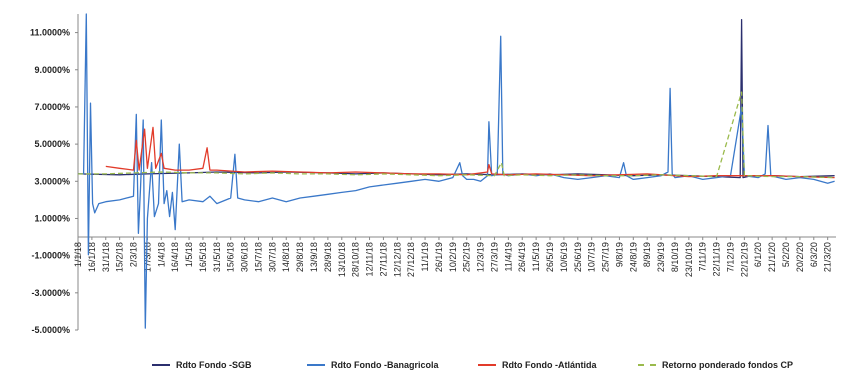  What do you see at coordinates (439, 257) in the screenshot?
I see `x-tick-label: 26/1/19` at bounding box center [439, 257].